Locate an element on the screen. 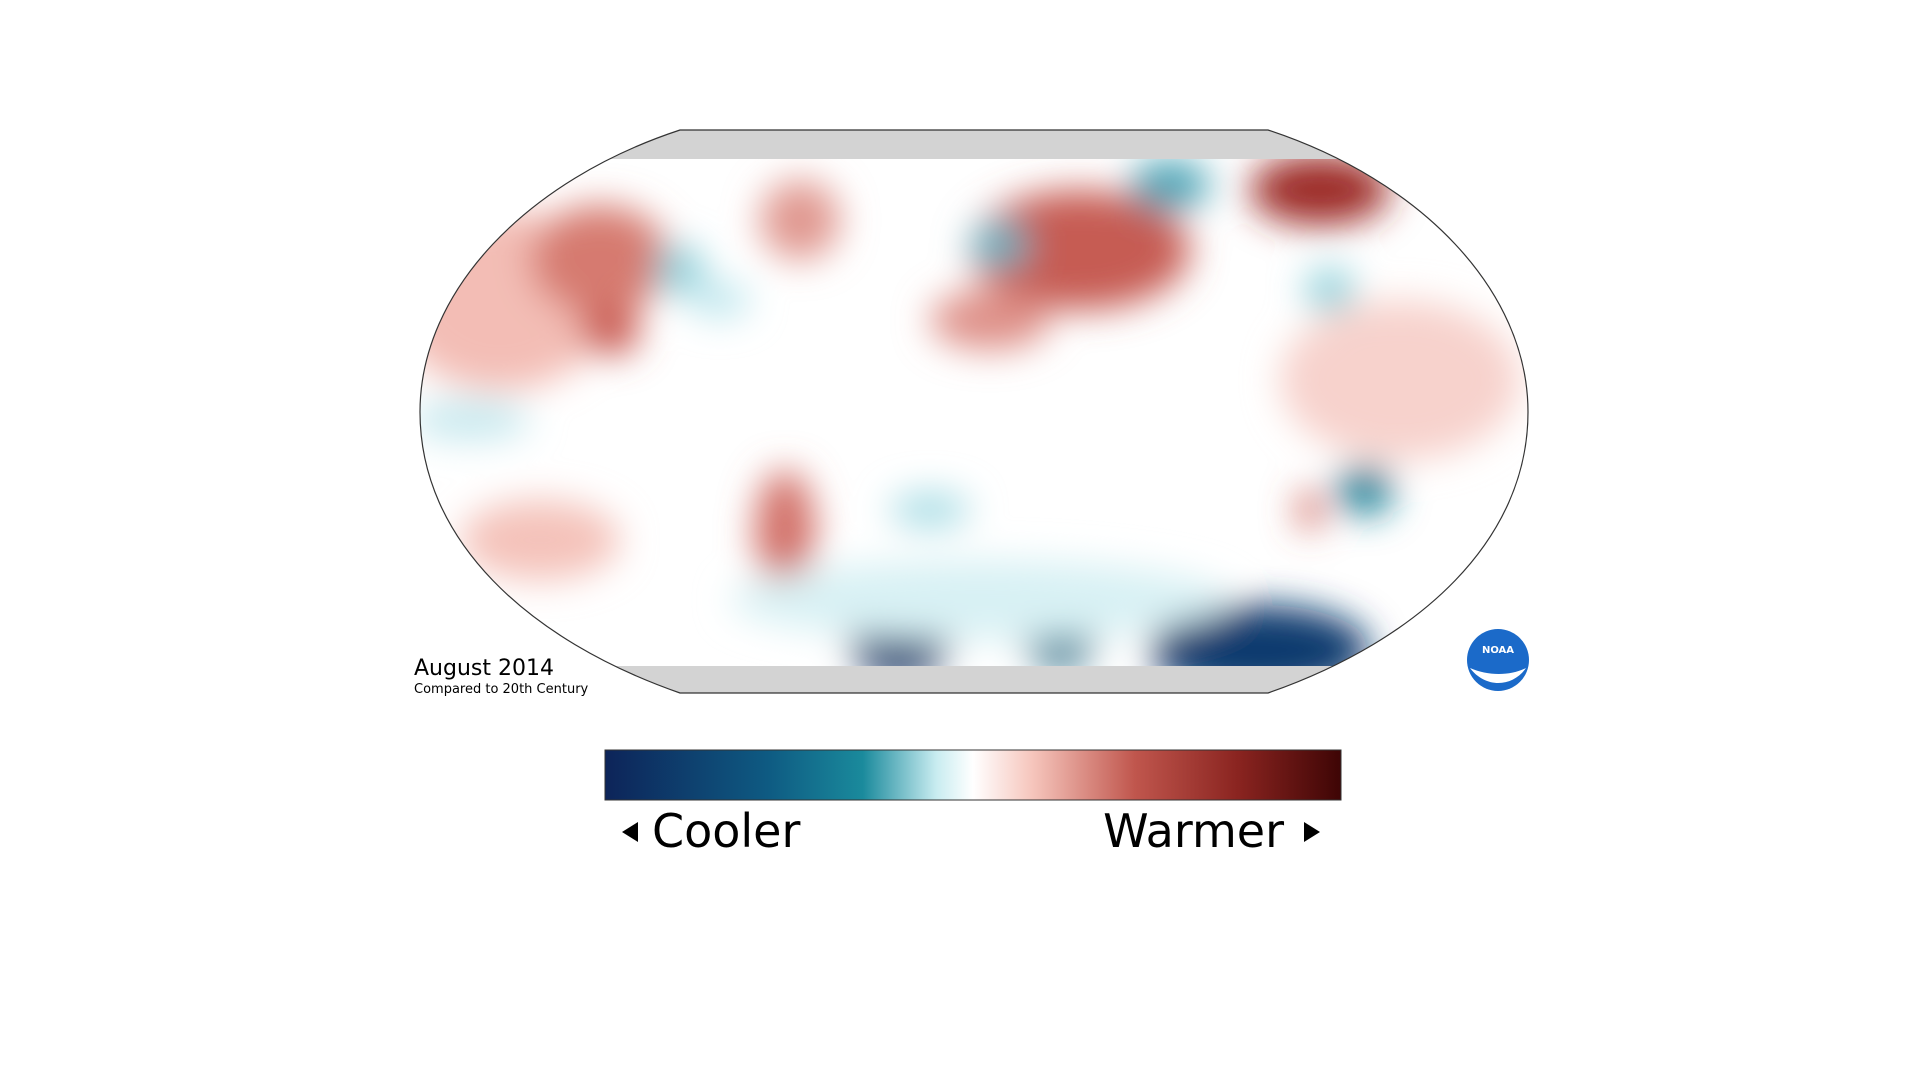  noaa-logo: NOAA is located at coordinates (1498, 660).